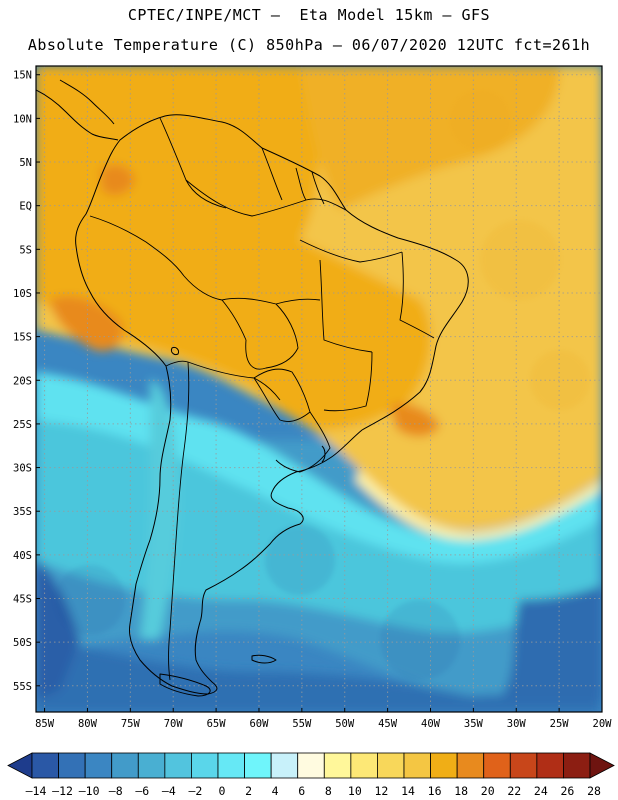  I want to click on lon-label: 25W, so click(560, 724).